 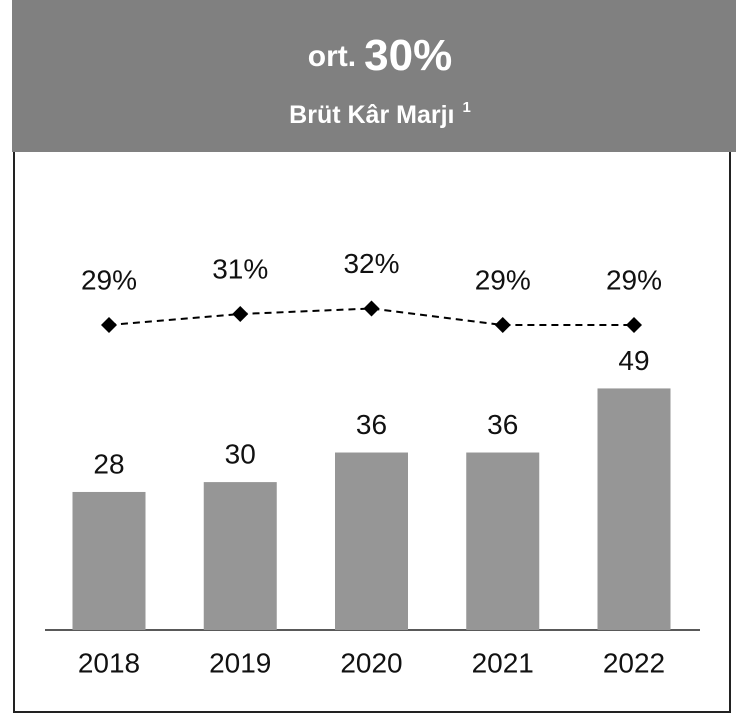 What do you see at coordinates (108, 463) in the screenshot?
I see `bar-value-label: 28` at bounding box center [108, 463].